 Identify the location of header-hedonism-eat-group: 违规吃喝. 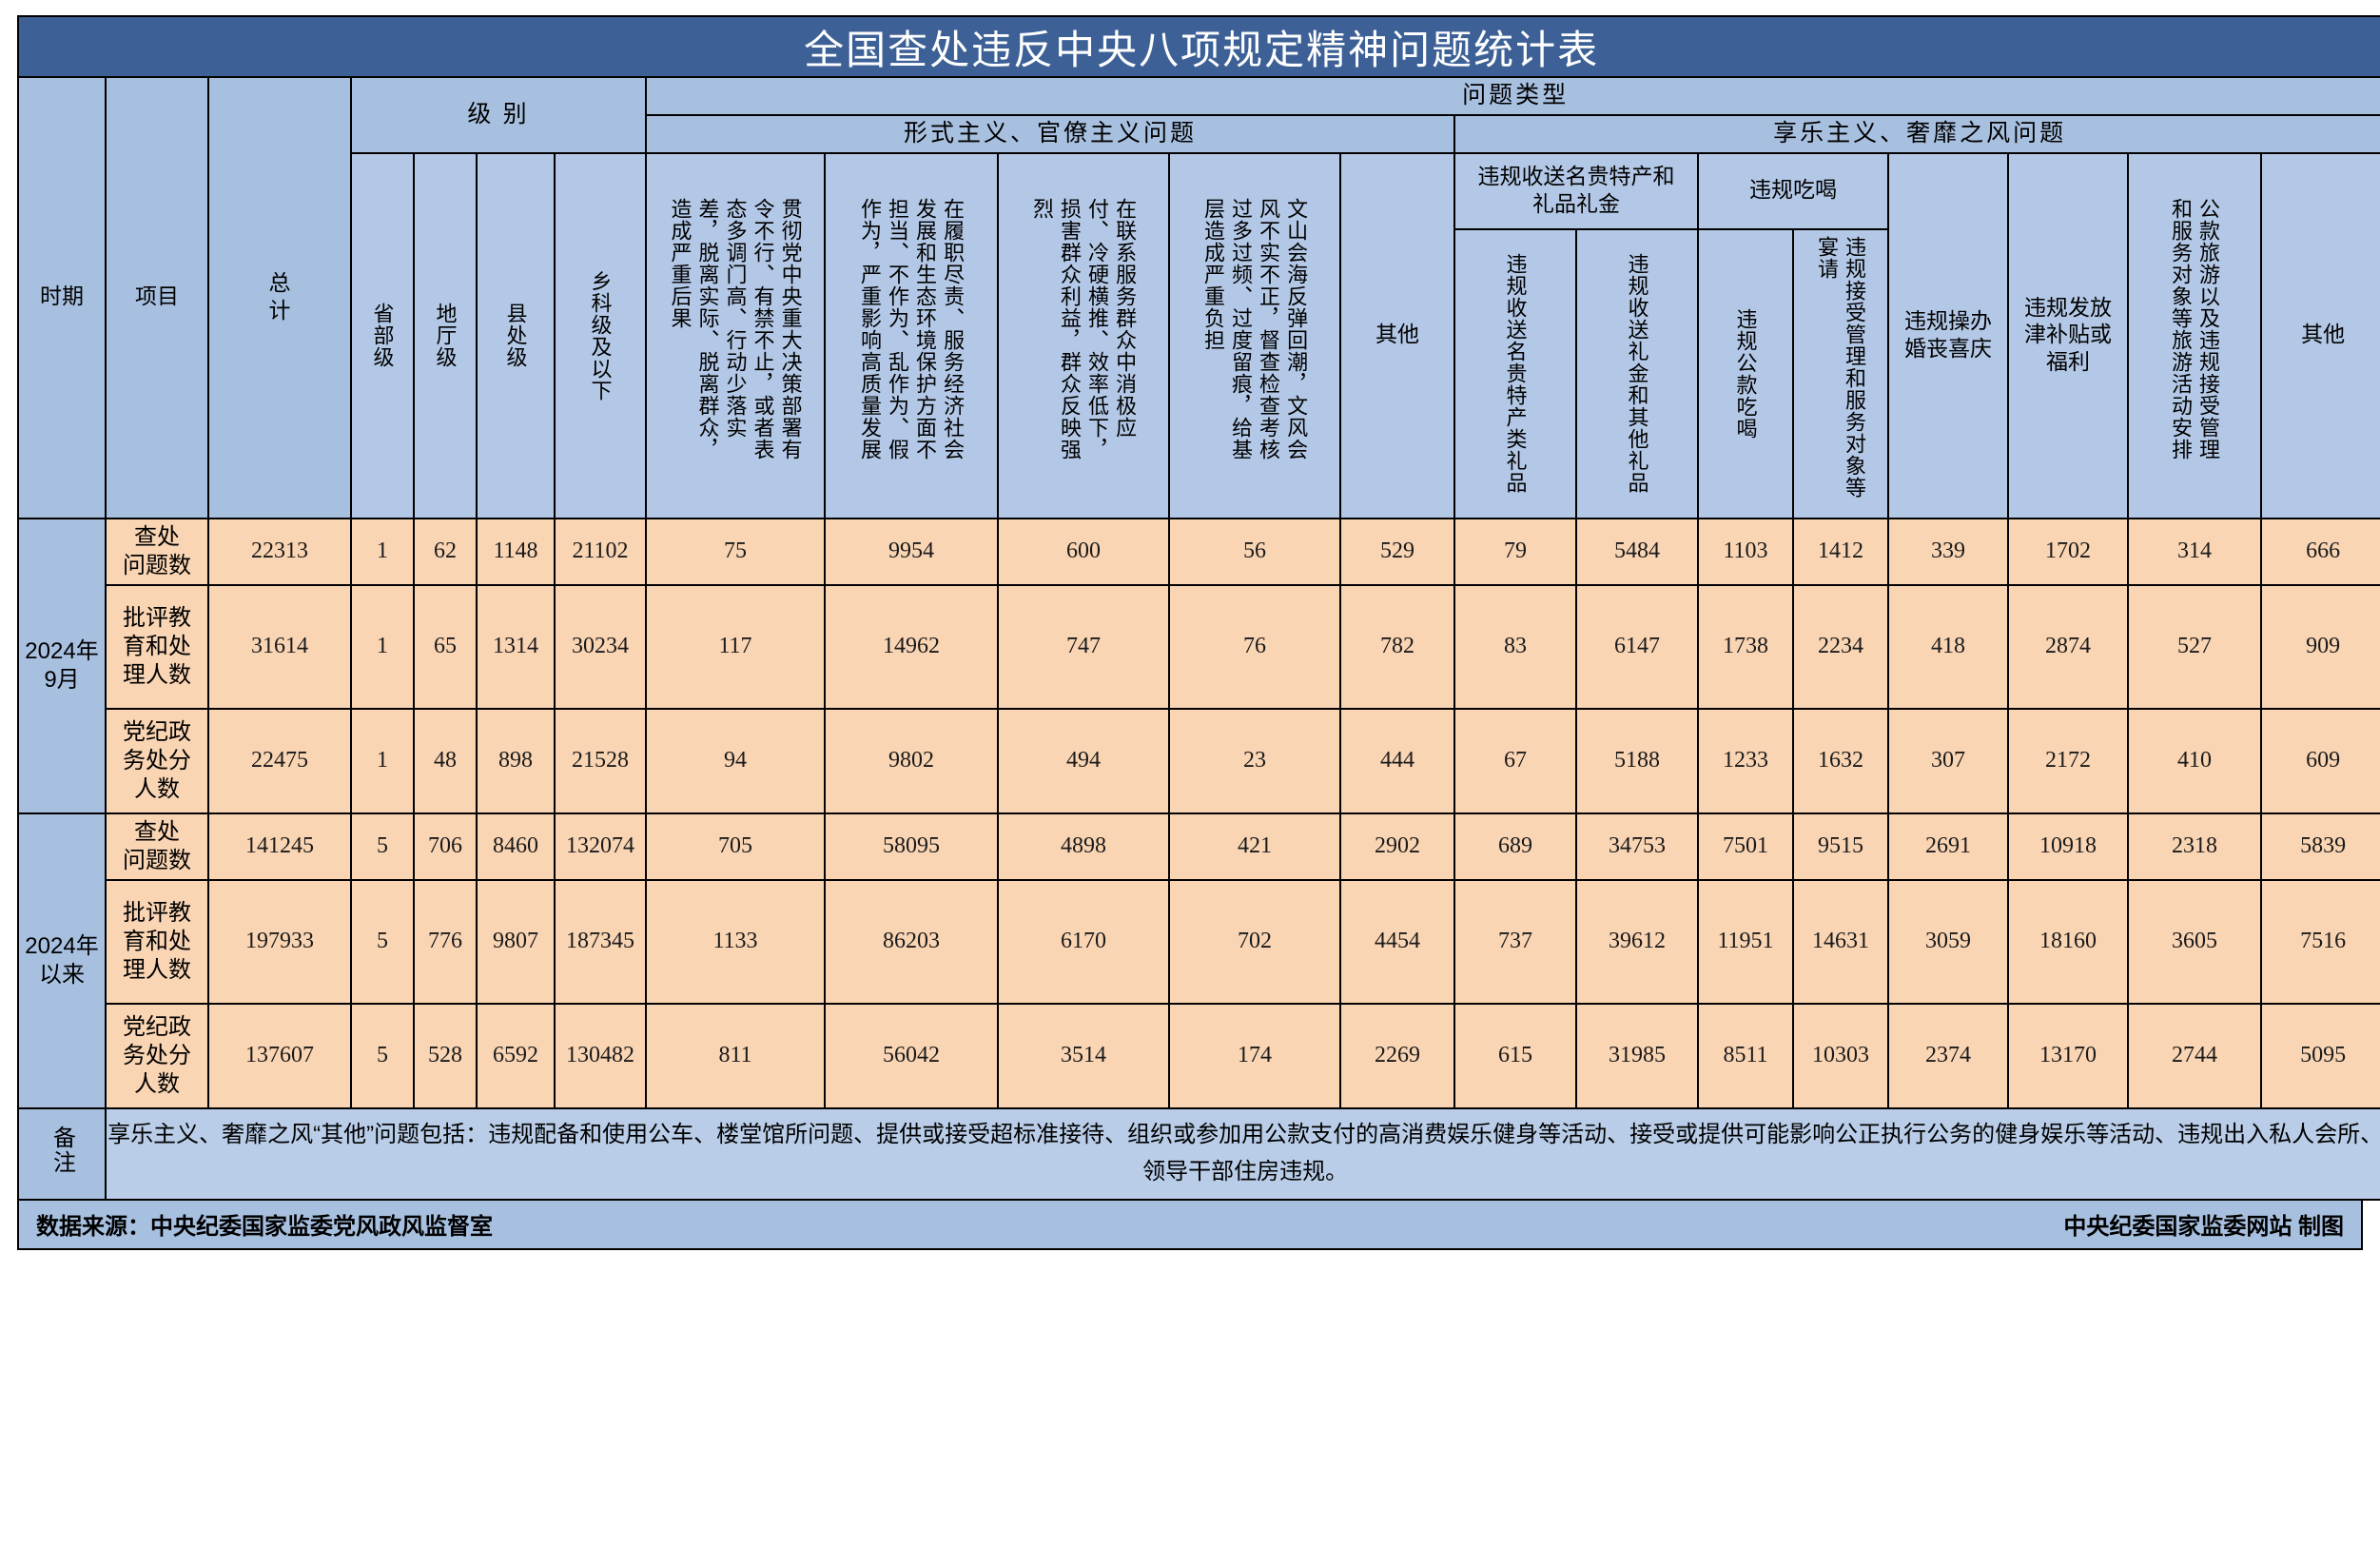
(1793, 191).